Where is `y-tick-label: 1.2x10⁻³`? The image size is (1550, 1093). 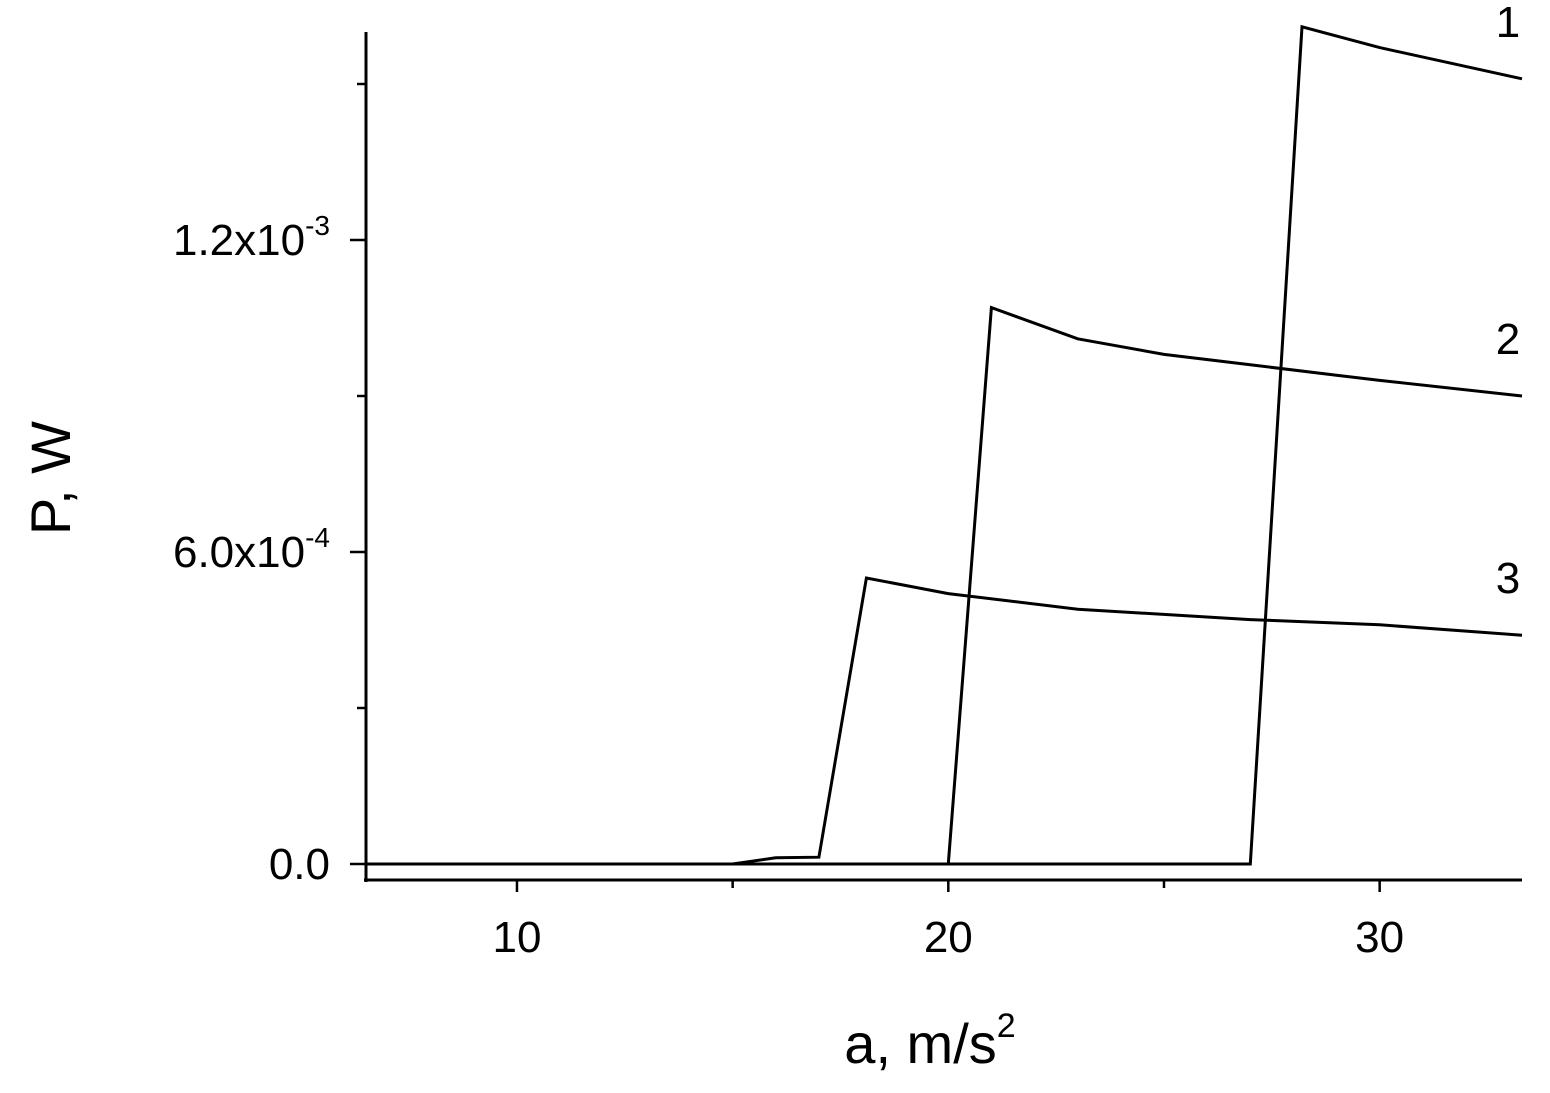
y-tick-label: 1.2x10⁻³ is located at coordinates (251, 237).